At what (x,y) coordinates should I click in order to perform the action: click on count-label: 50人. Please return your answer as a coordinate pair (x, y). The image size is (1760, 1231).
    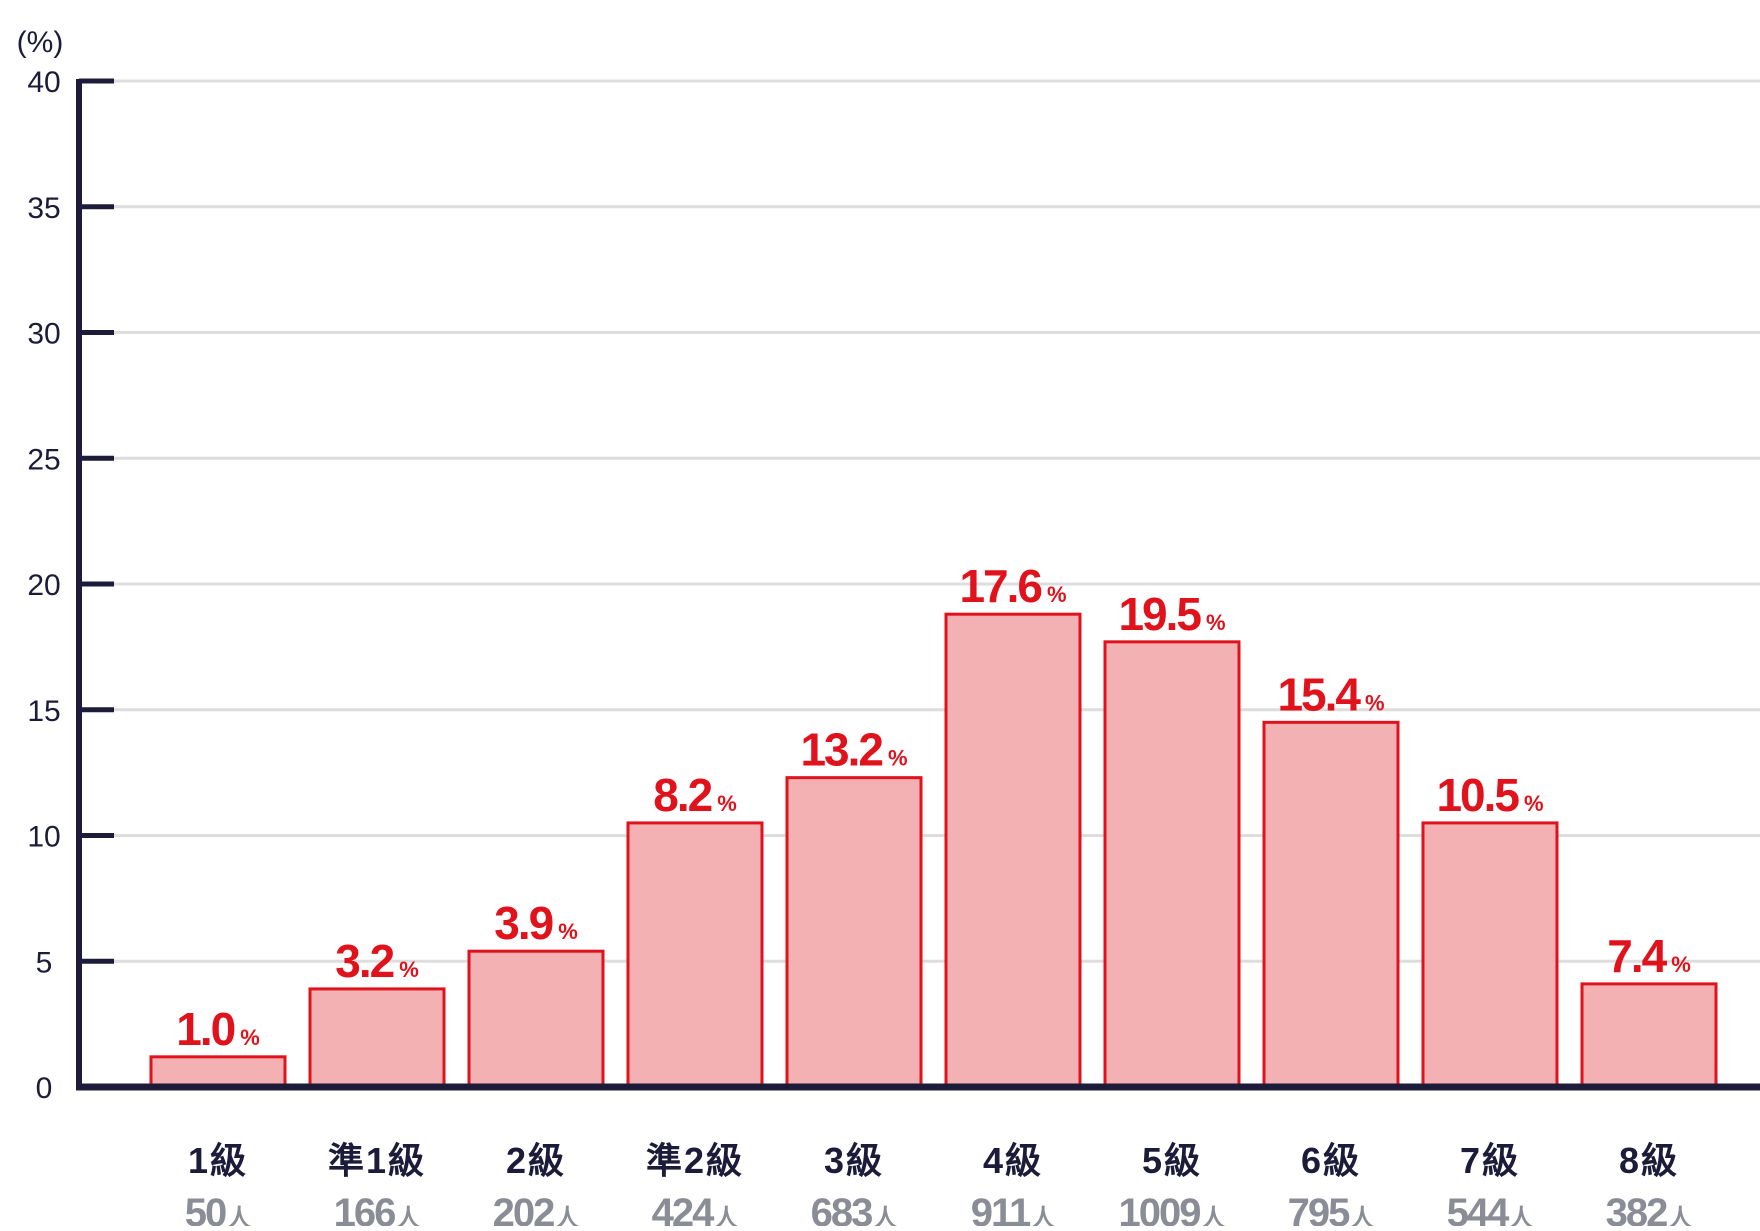
    Looking at the image, I should click on (218, 1208).